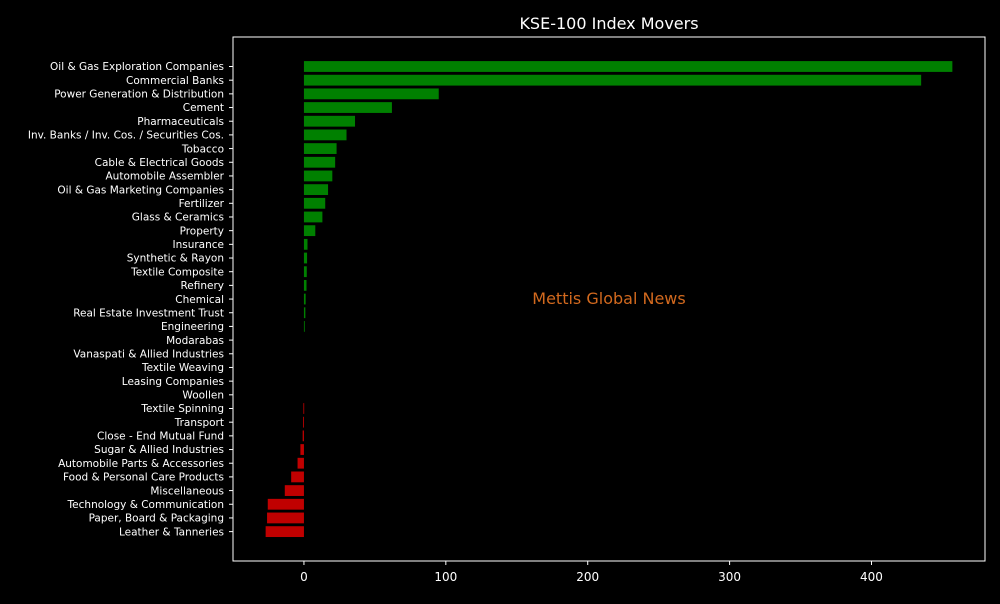 This screenshot has height=604, width=1000. Describe the element at coordinates (177, 272) in the screenshot. I see `y-tick-label: Textile Composite` at that location.